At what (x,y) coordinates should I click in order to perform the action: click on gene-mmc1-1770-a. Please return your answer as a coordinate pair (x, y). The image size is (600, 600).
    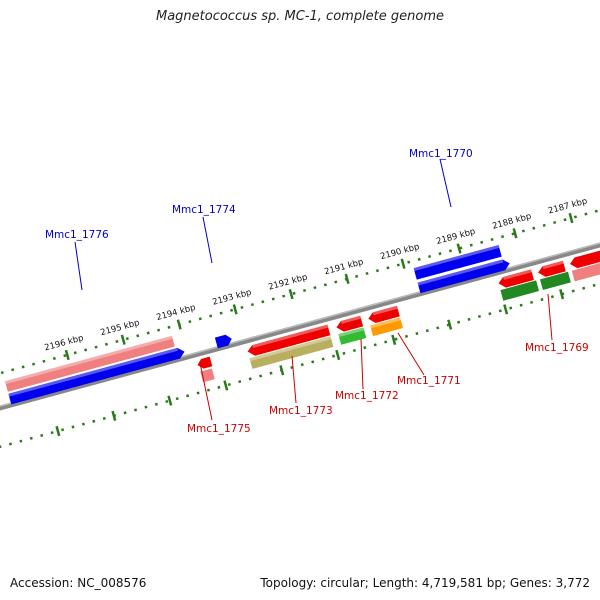
    Looking at the image, I should click on (457, 262).